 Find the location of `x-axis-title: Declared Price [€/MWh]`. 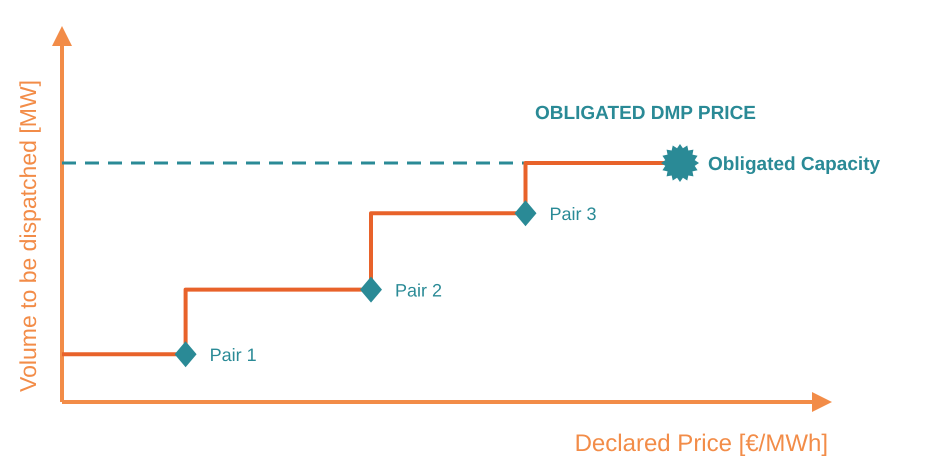

x-axis-title: Declared Price [€/MWh] is located at coordinates (701, 443).